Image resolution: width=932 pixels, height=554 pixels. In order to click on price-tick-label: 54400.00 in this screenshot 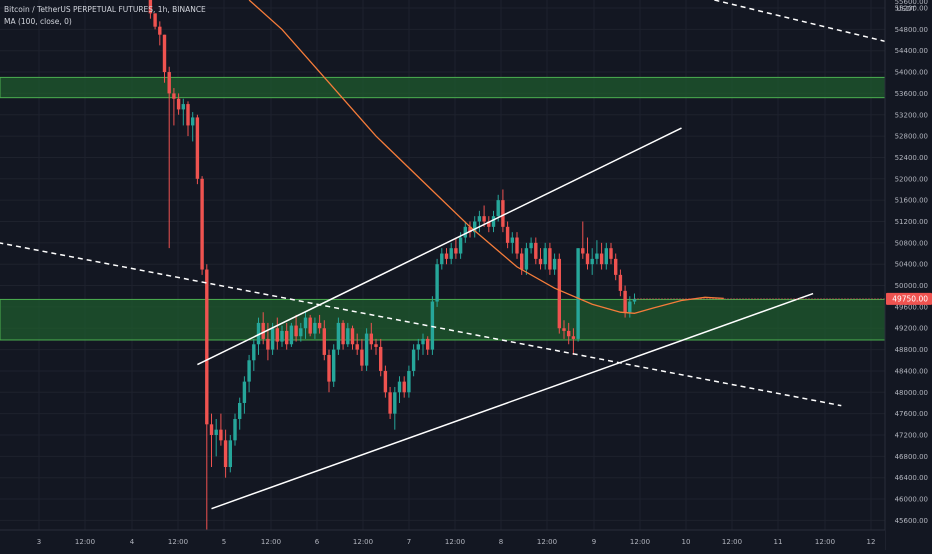, I will do `click(911, 51)`.